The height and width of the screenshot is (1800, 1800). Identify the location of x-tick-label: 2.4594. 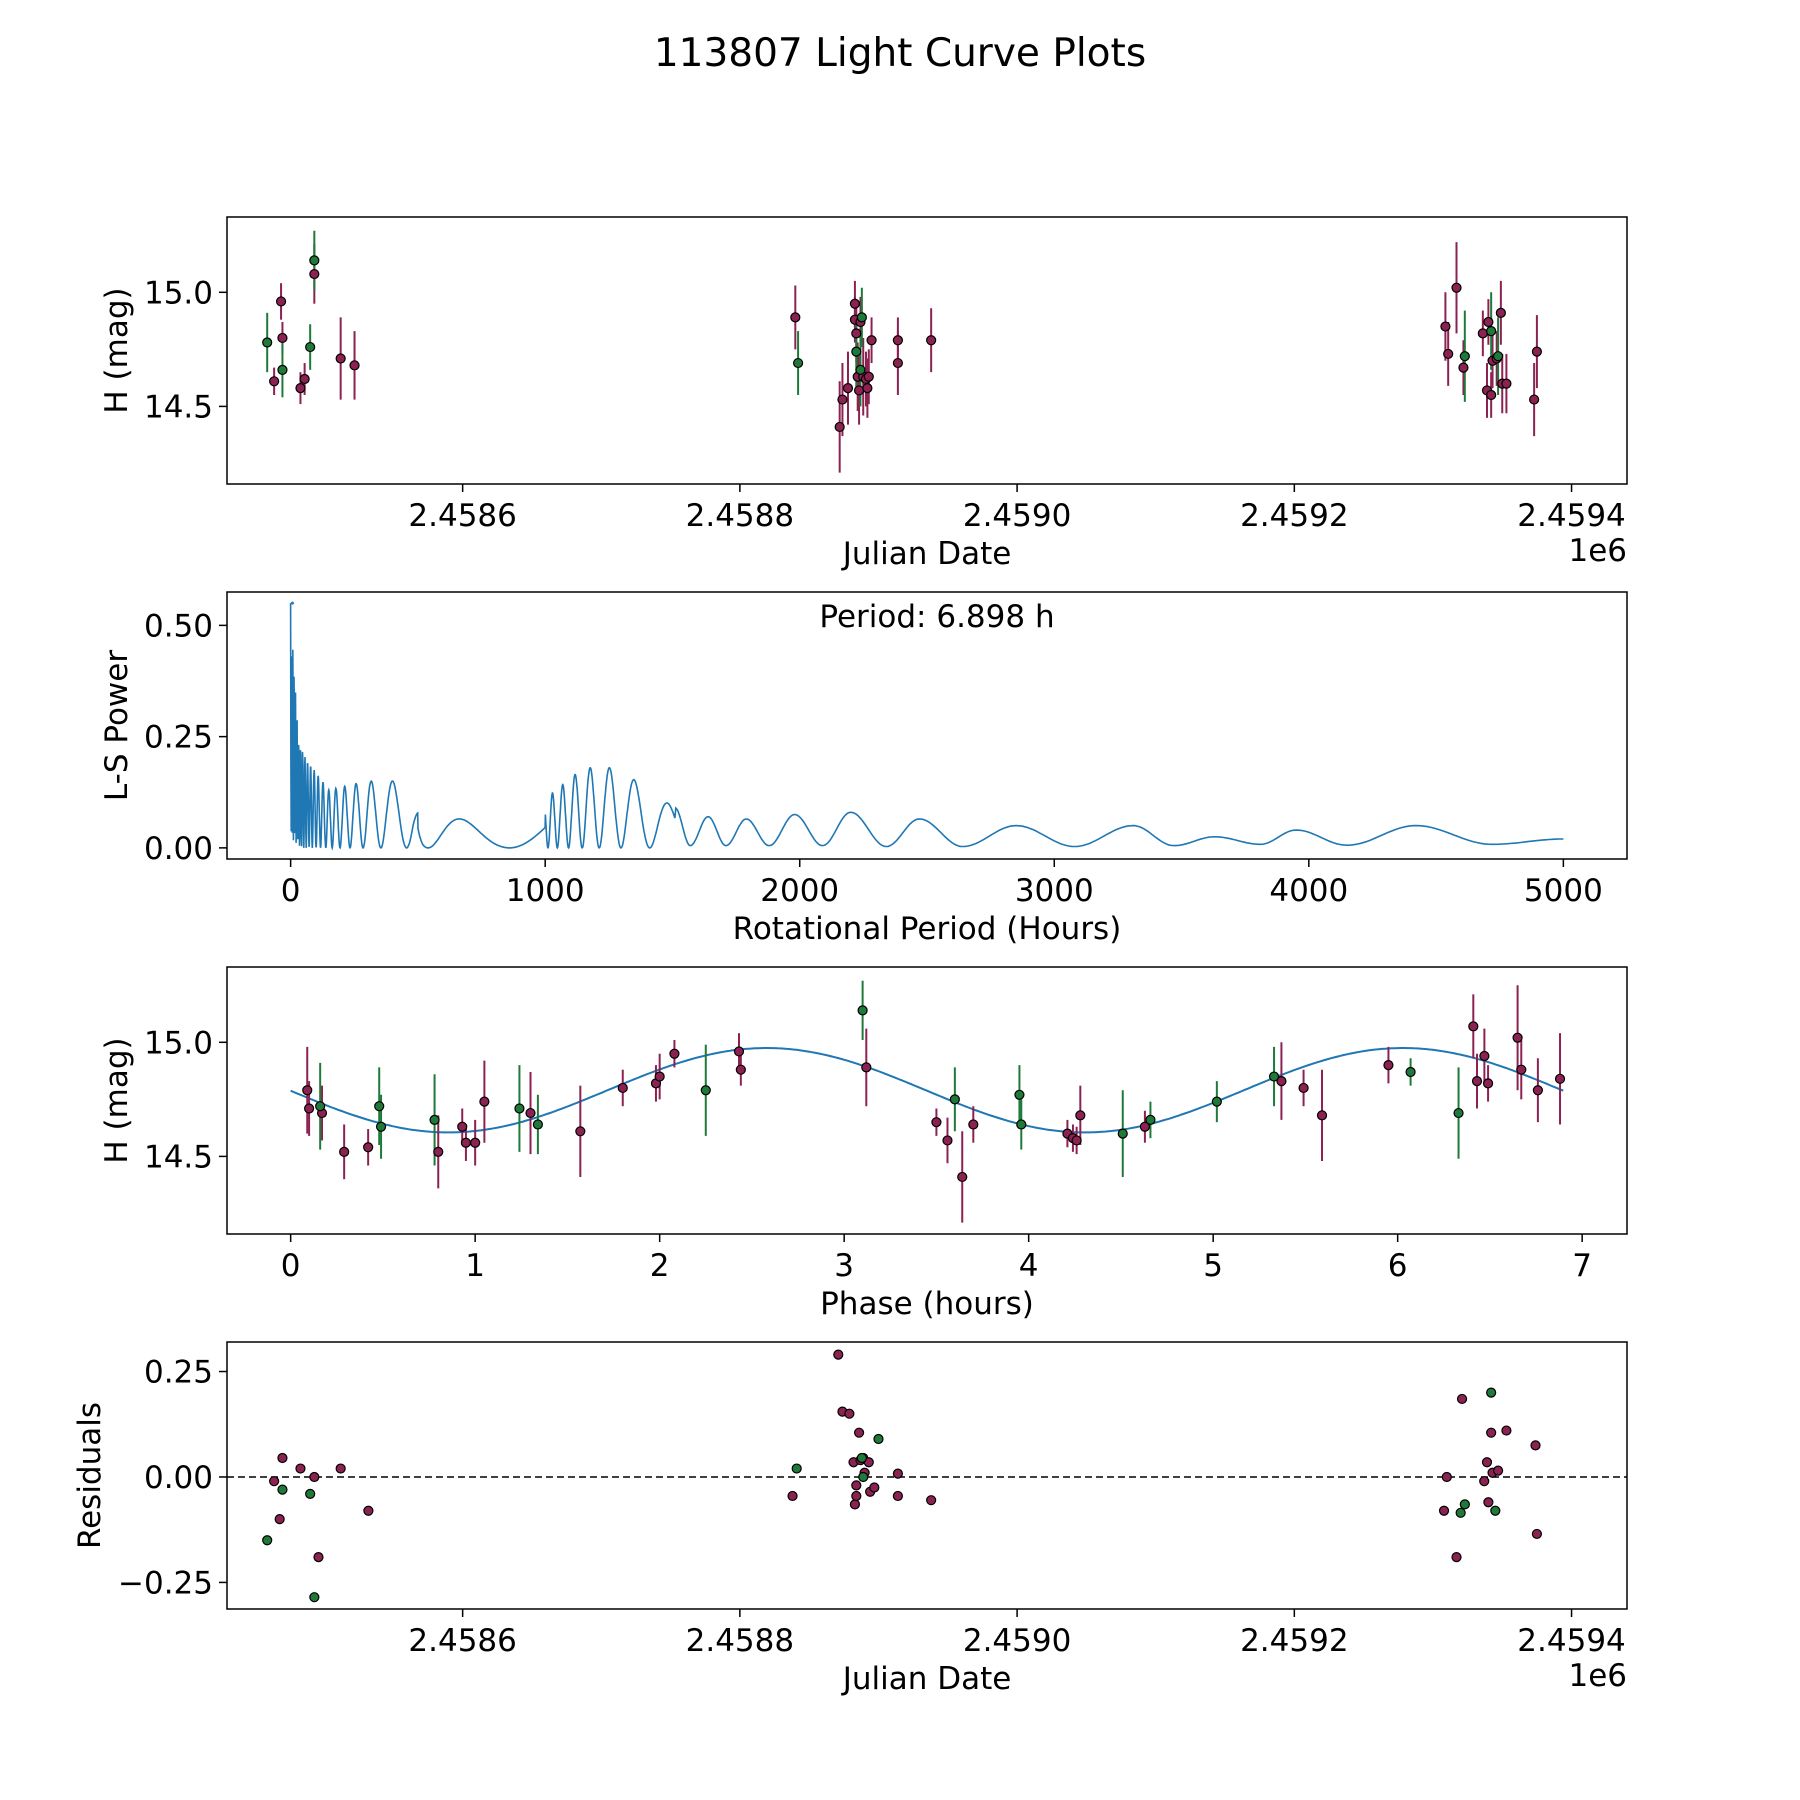
(1571, 516).